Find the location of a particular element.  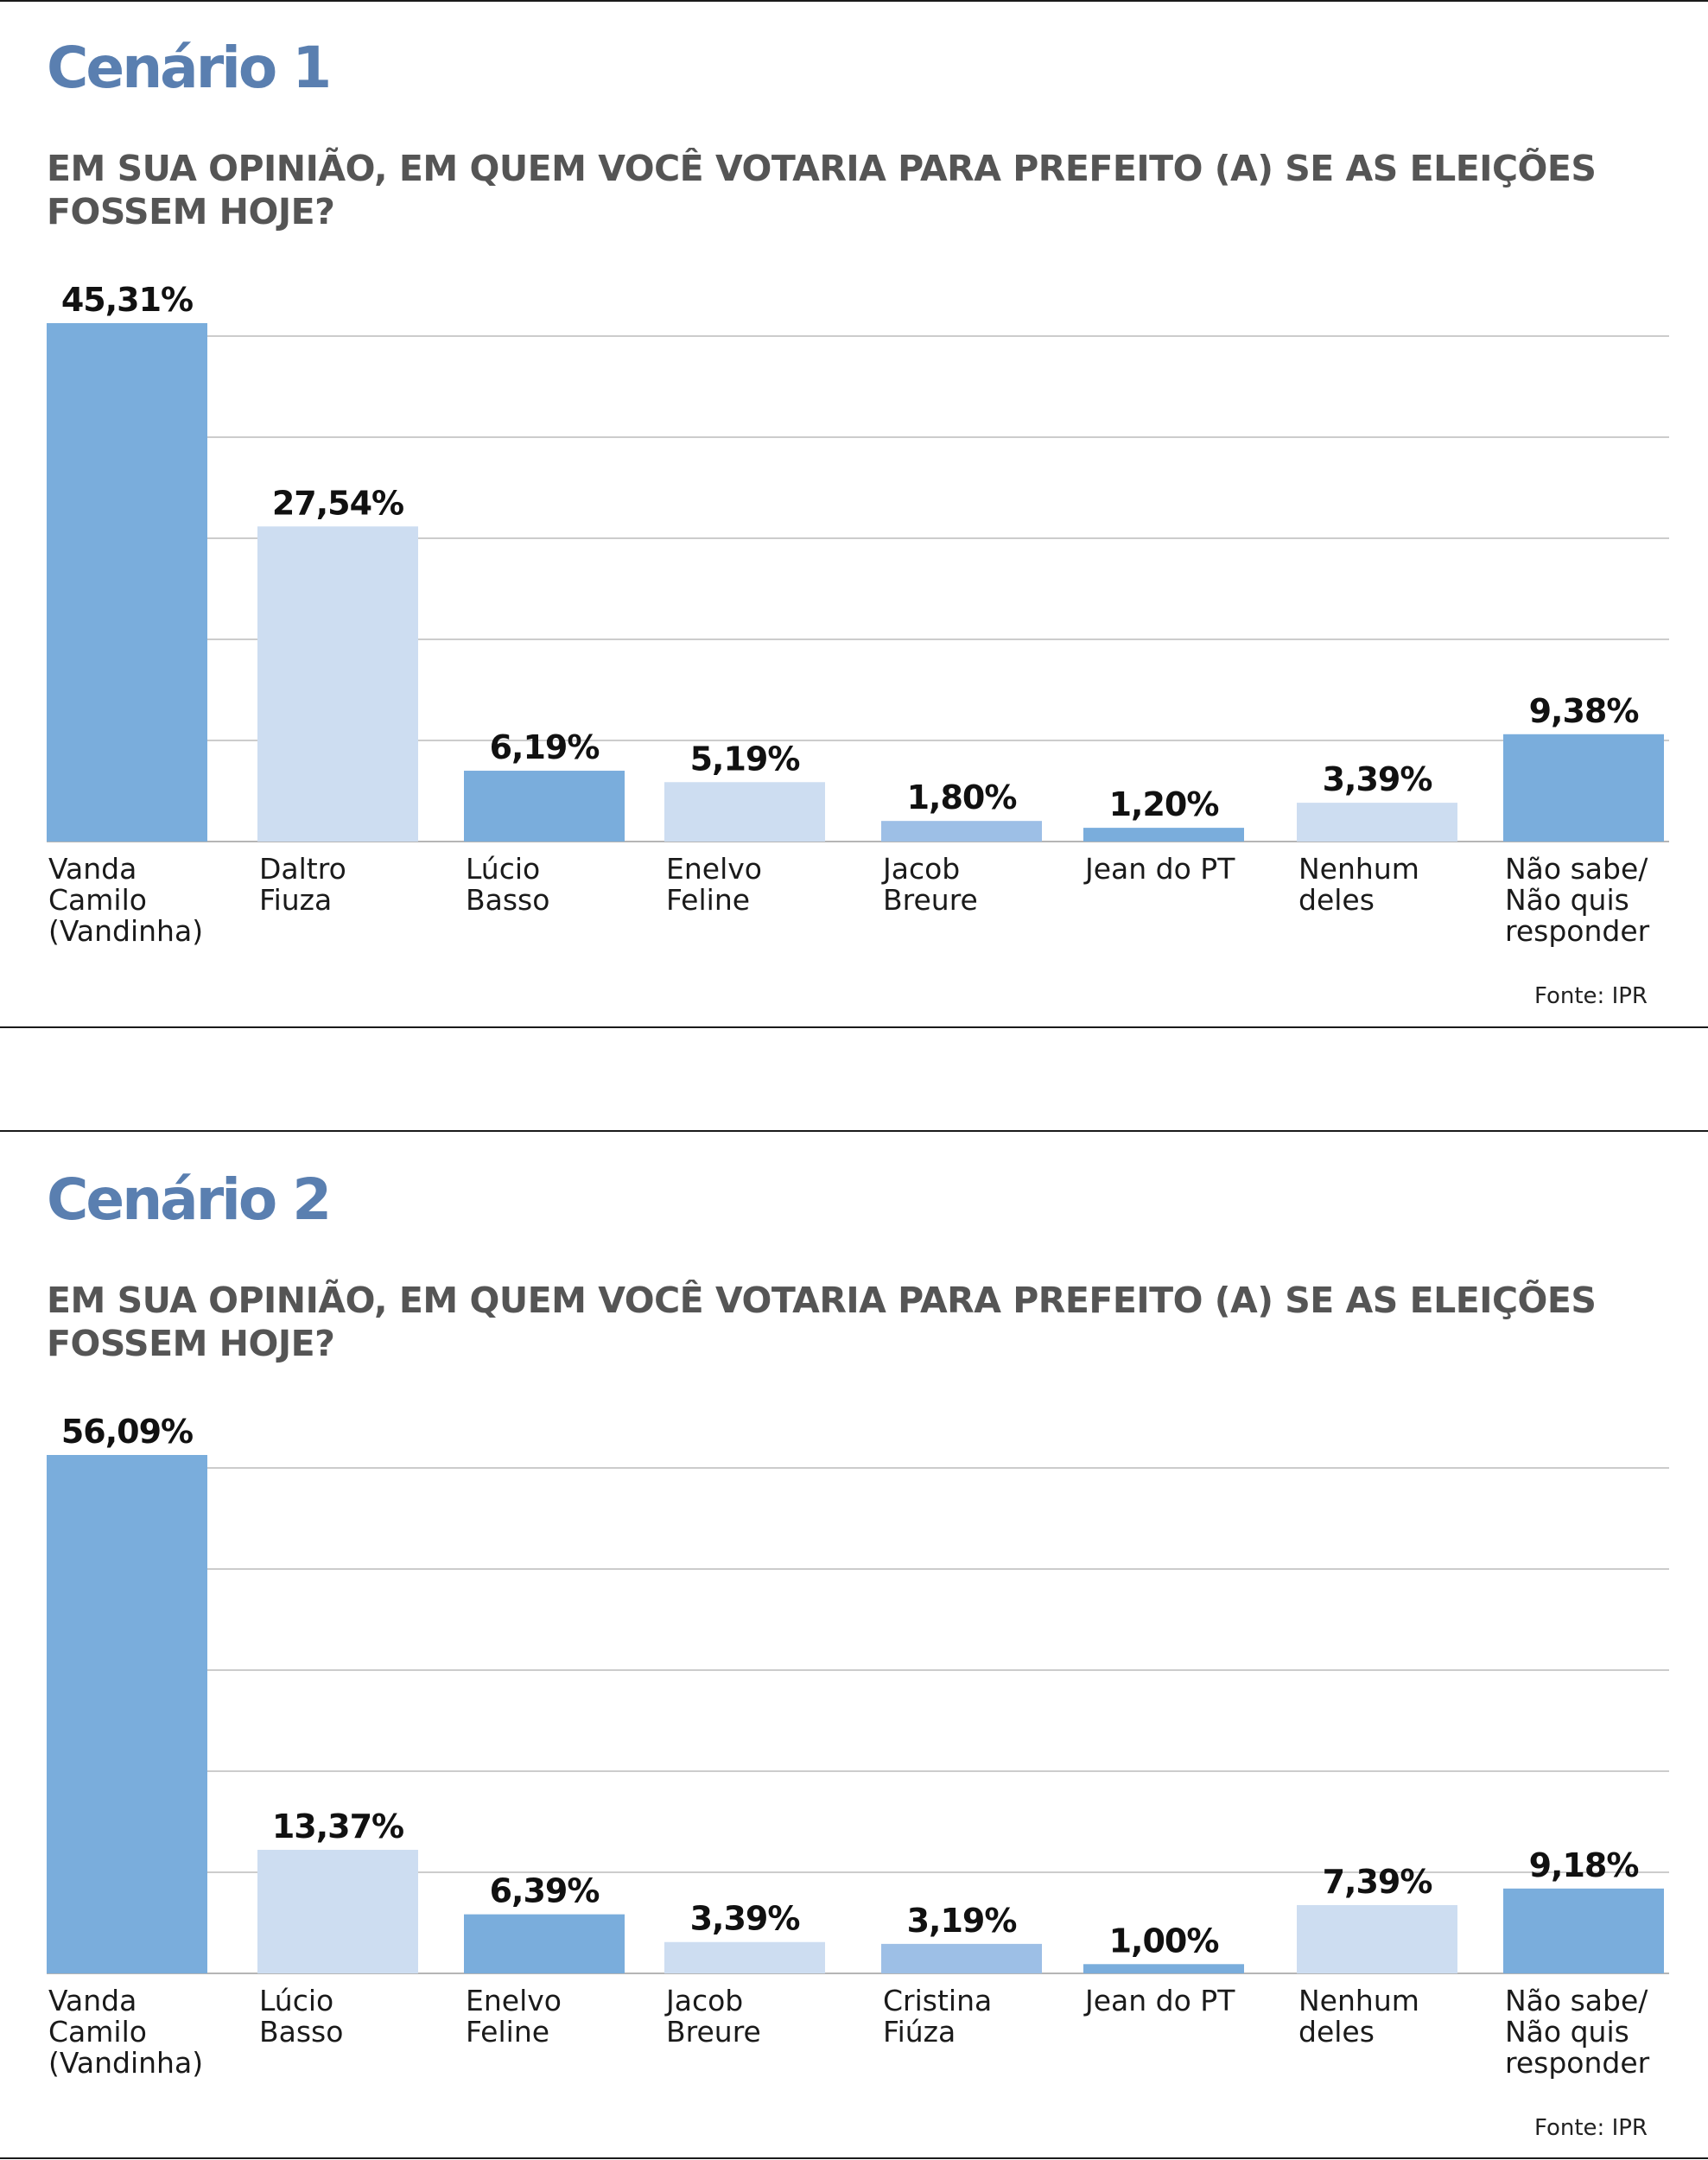

bottom-divider is located at coordinates (854, 2158).